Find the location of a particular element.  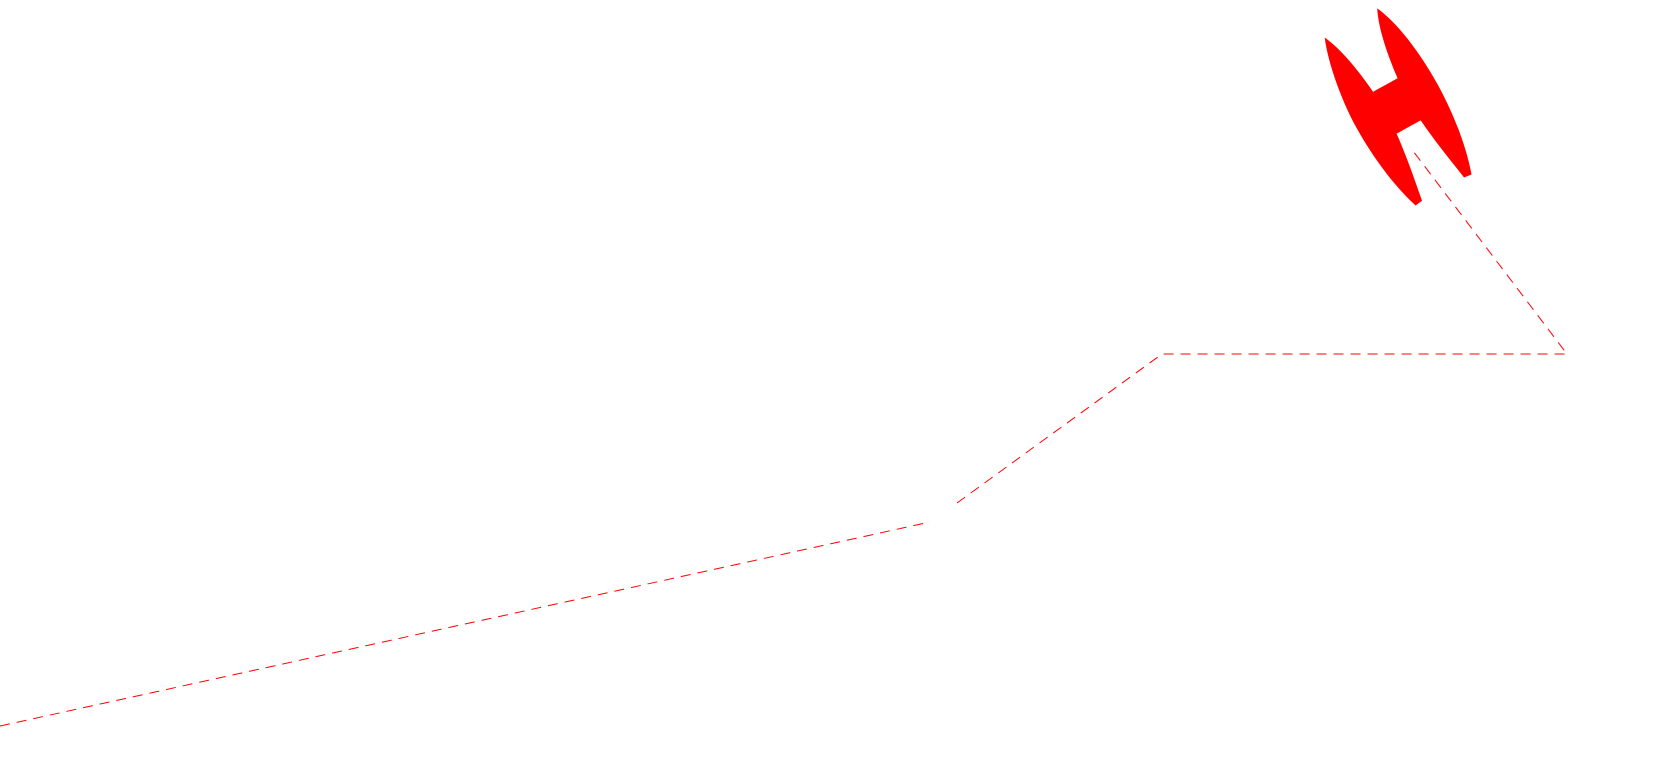

ship-strut is located at coordinates (1397, 106).